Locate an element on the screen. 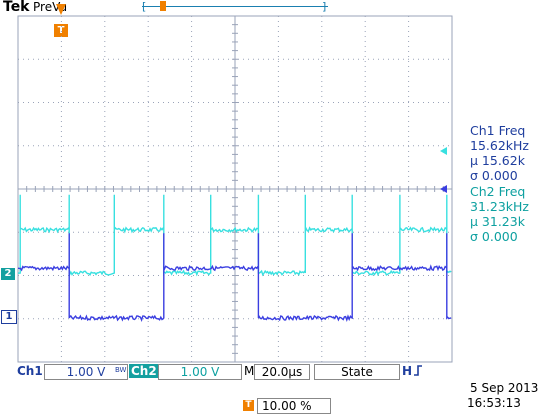  ch1-freq-mean: µ 15.62k is located at coordinates (497, 160).